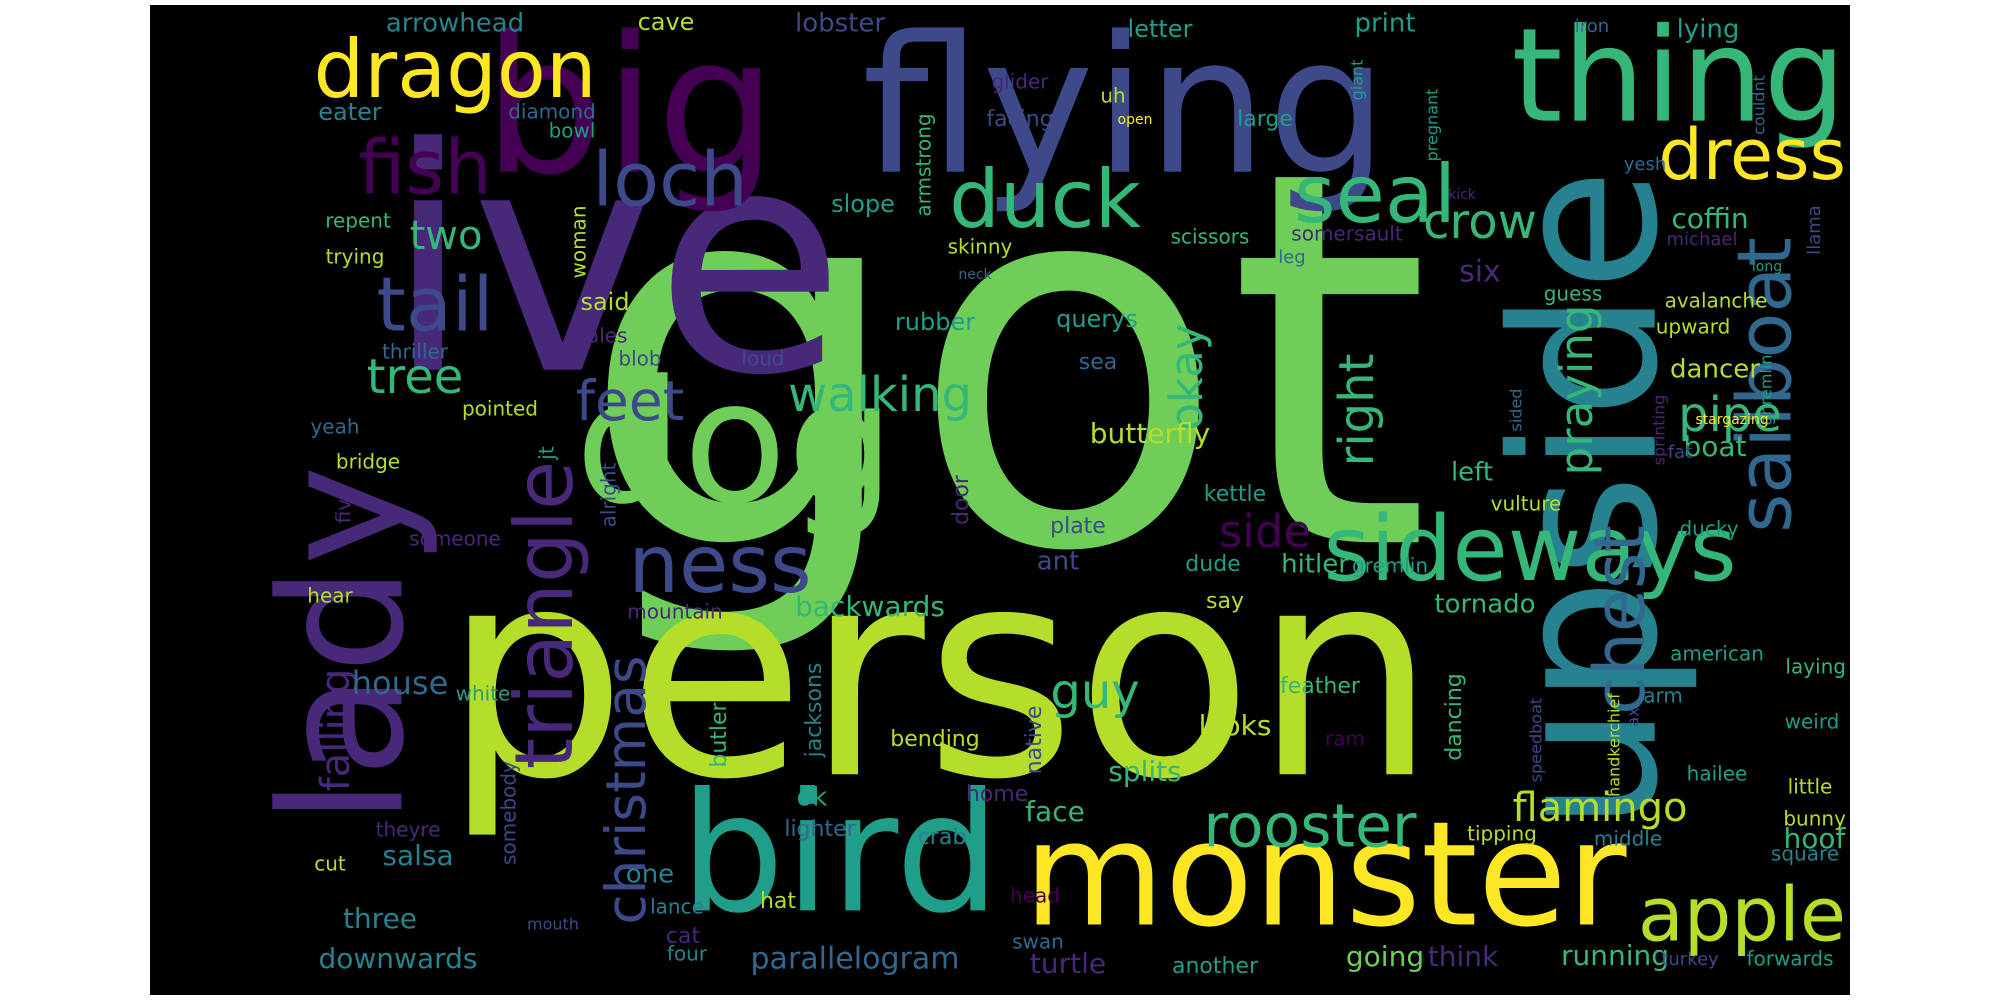 Image resolution: width=2000 pixels, height=1000 pixels. Describe the element at coordinates (1112, 96) in the screenshot. I see `word-uh: uh` at that location.